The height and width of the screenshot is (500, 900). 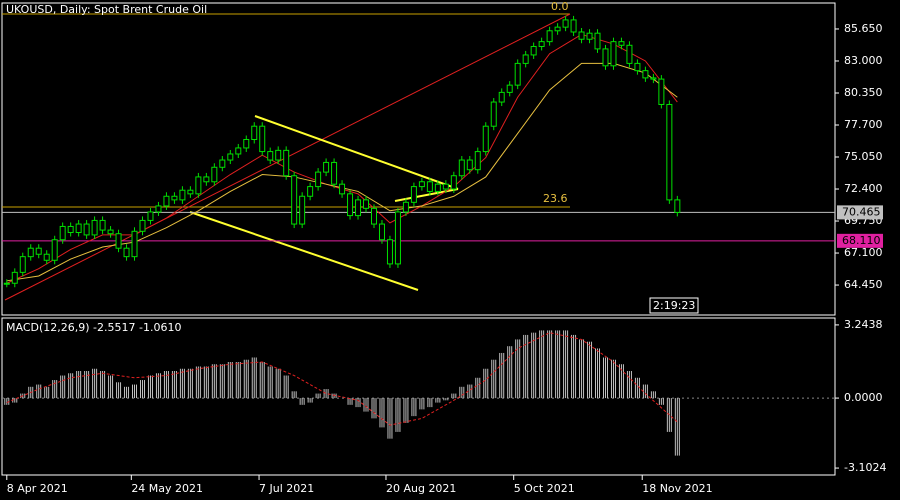 What do you see at coordinates (863, 92) in the screenshot?
I see `y-tick-label: 80.350` at bounding box center [863, 92].